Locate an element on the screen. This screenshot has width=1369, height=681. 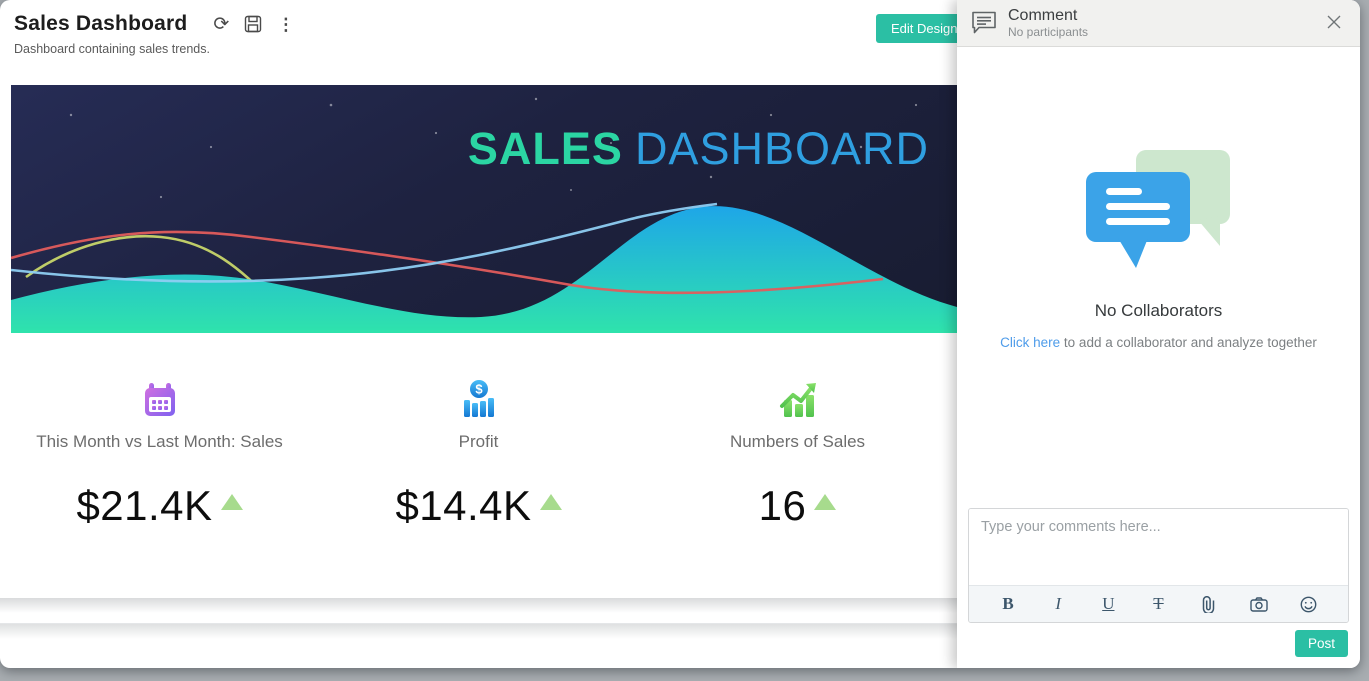
kpi-label: Profit is located at coordinates (478, 441).